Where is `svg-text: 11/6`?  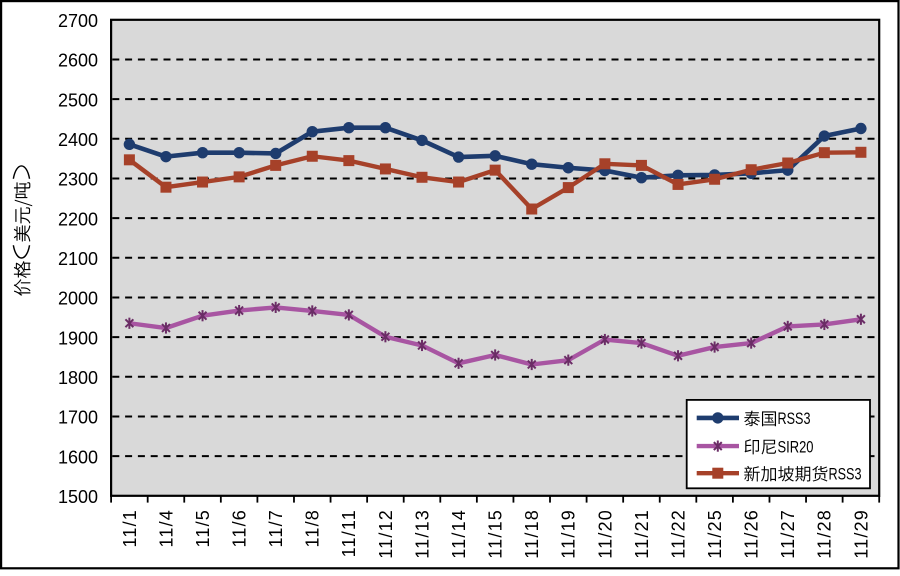
svg-text: 11/6 is located at coordinates (240, 528).